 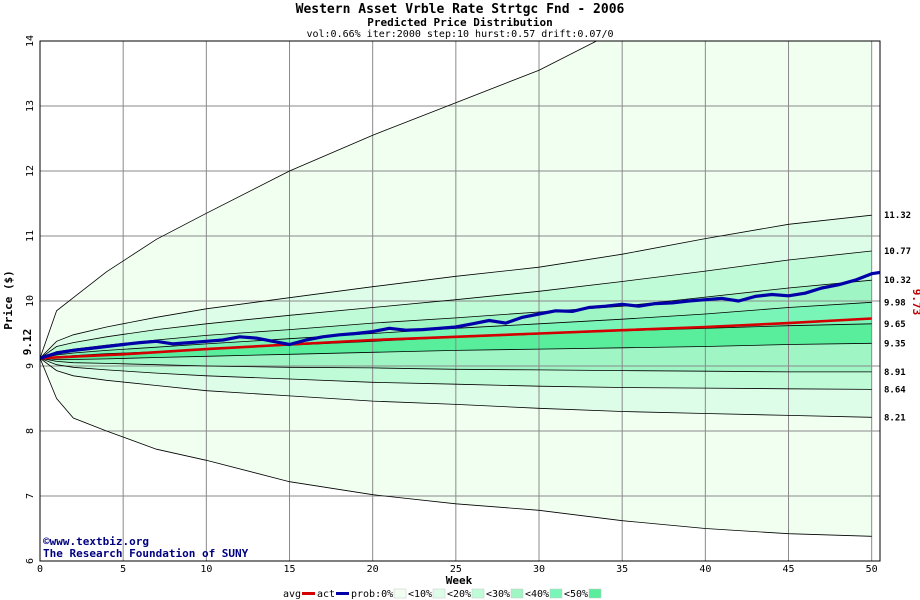 I want to click on y-tick-label: 8, so click(x=30, y=431).